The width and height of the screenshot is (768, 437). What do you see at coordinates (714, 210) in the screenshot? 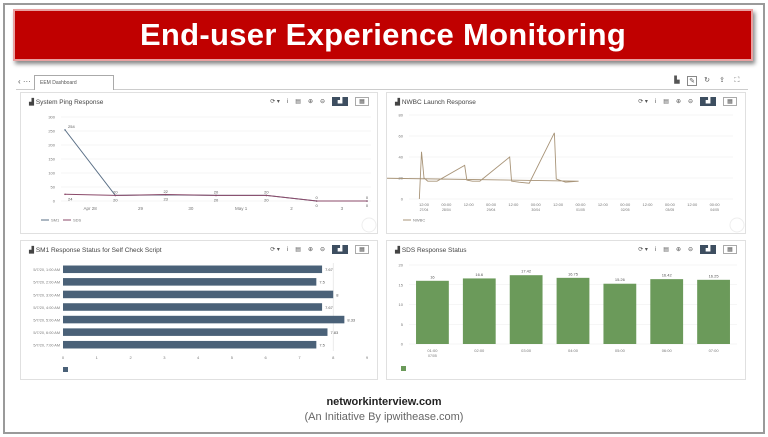
I see `x-tick-date: 04/05` at bounding box center [714, 210].